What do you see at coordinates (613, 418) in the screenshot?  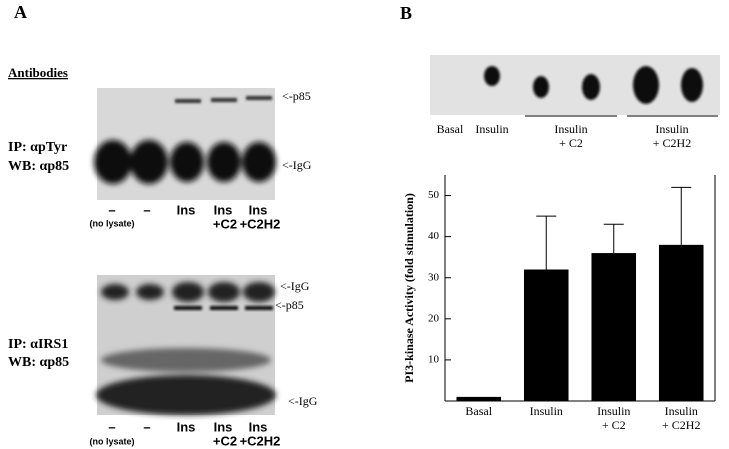 I see `x-tick-label: Insulin + C2` at bounding box center [613, 418].